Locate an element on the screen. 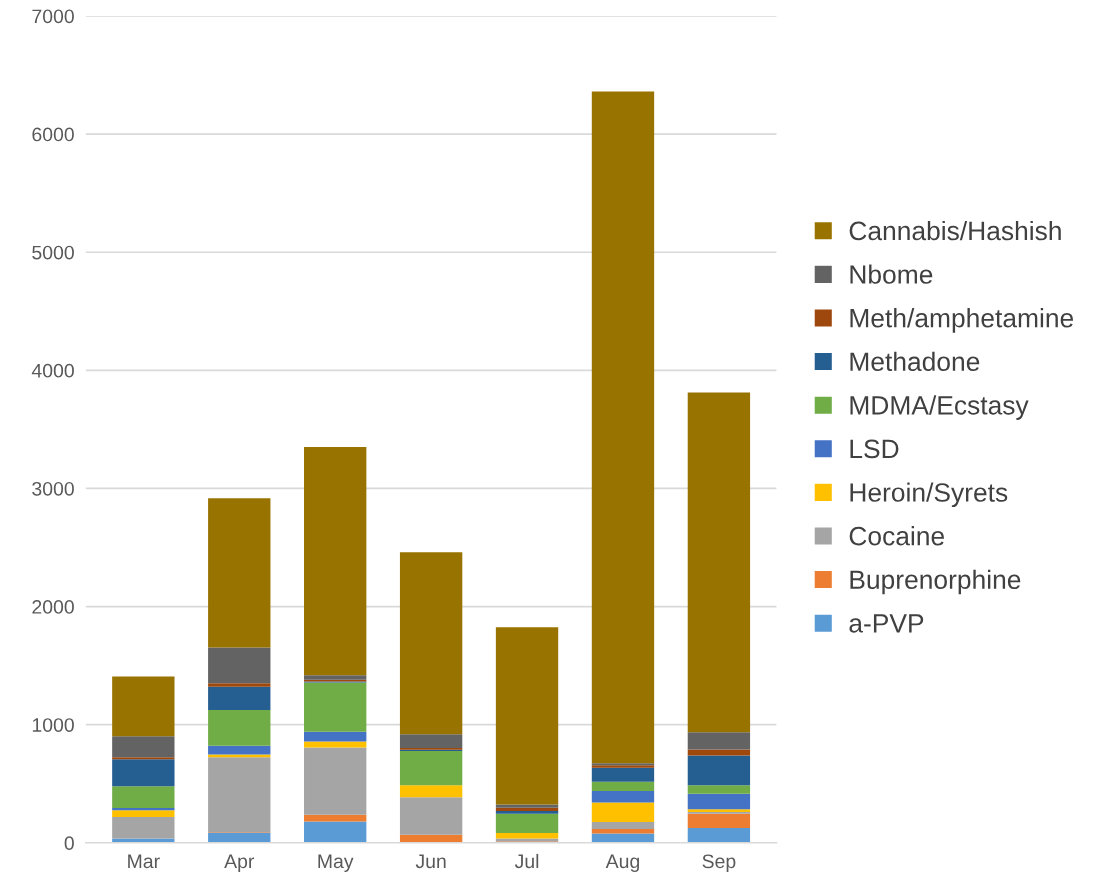 The height and width of the screenshot is (889, 1114). legend-label: Heroin/Syrets is located at coordinates (929, 495).